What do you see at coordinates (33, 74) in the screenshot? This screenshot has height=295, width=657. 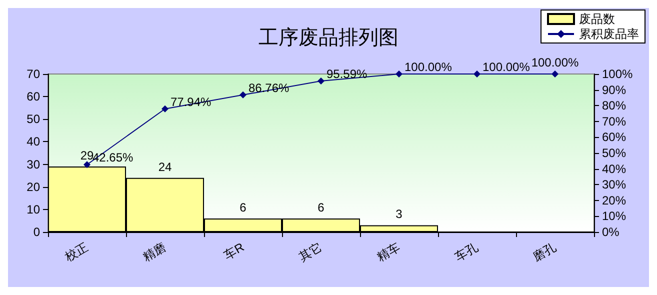 I see `y-tick-label: 70` at bounding box center [33, 74].